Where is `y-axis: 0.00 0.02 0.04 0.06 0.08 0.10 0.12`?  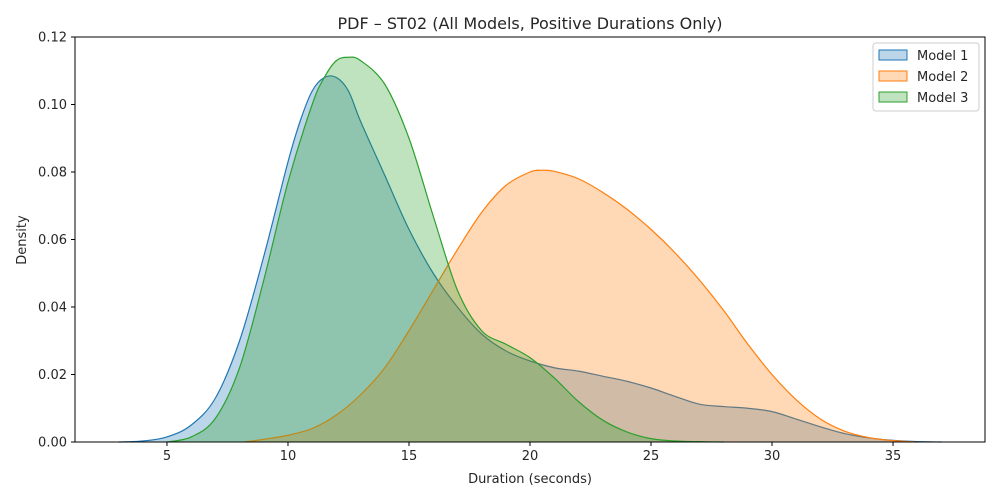 y-axis: 0.00 0.02 0.04 0.06 0.08 0.10 0.12 is located at coordinates (56, 241).